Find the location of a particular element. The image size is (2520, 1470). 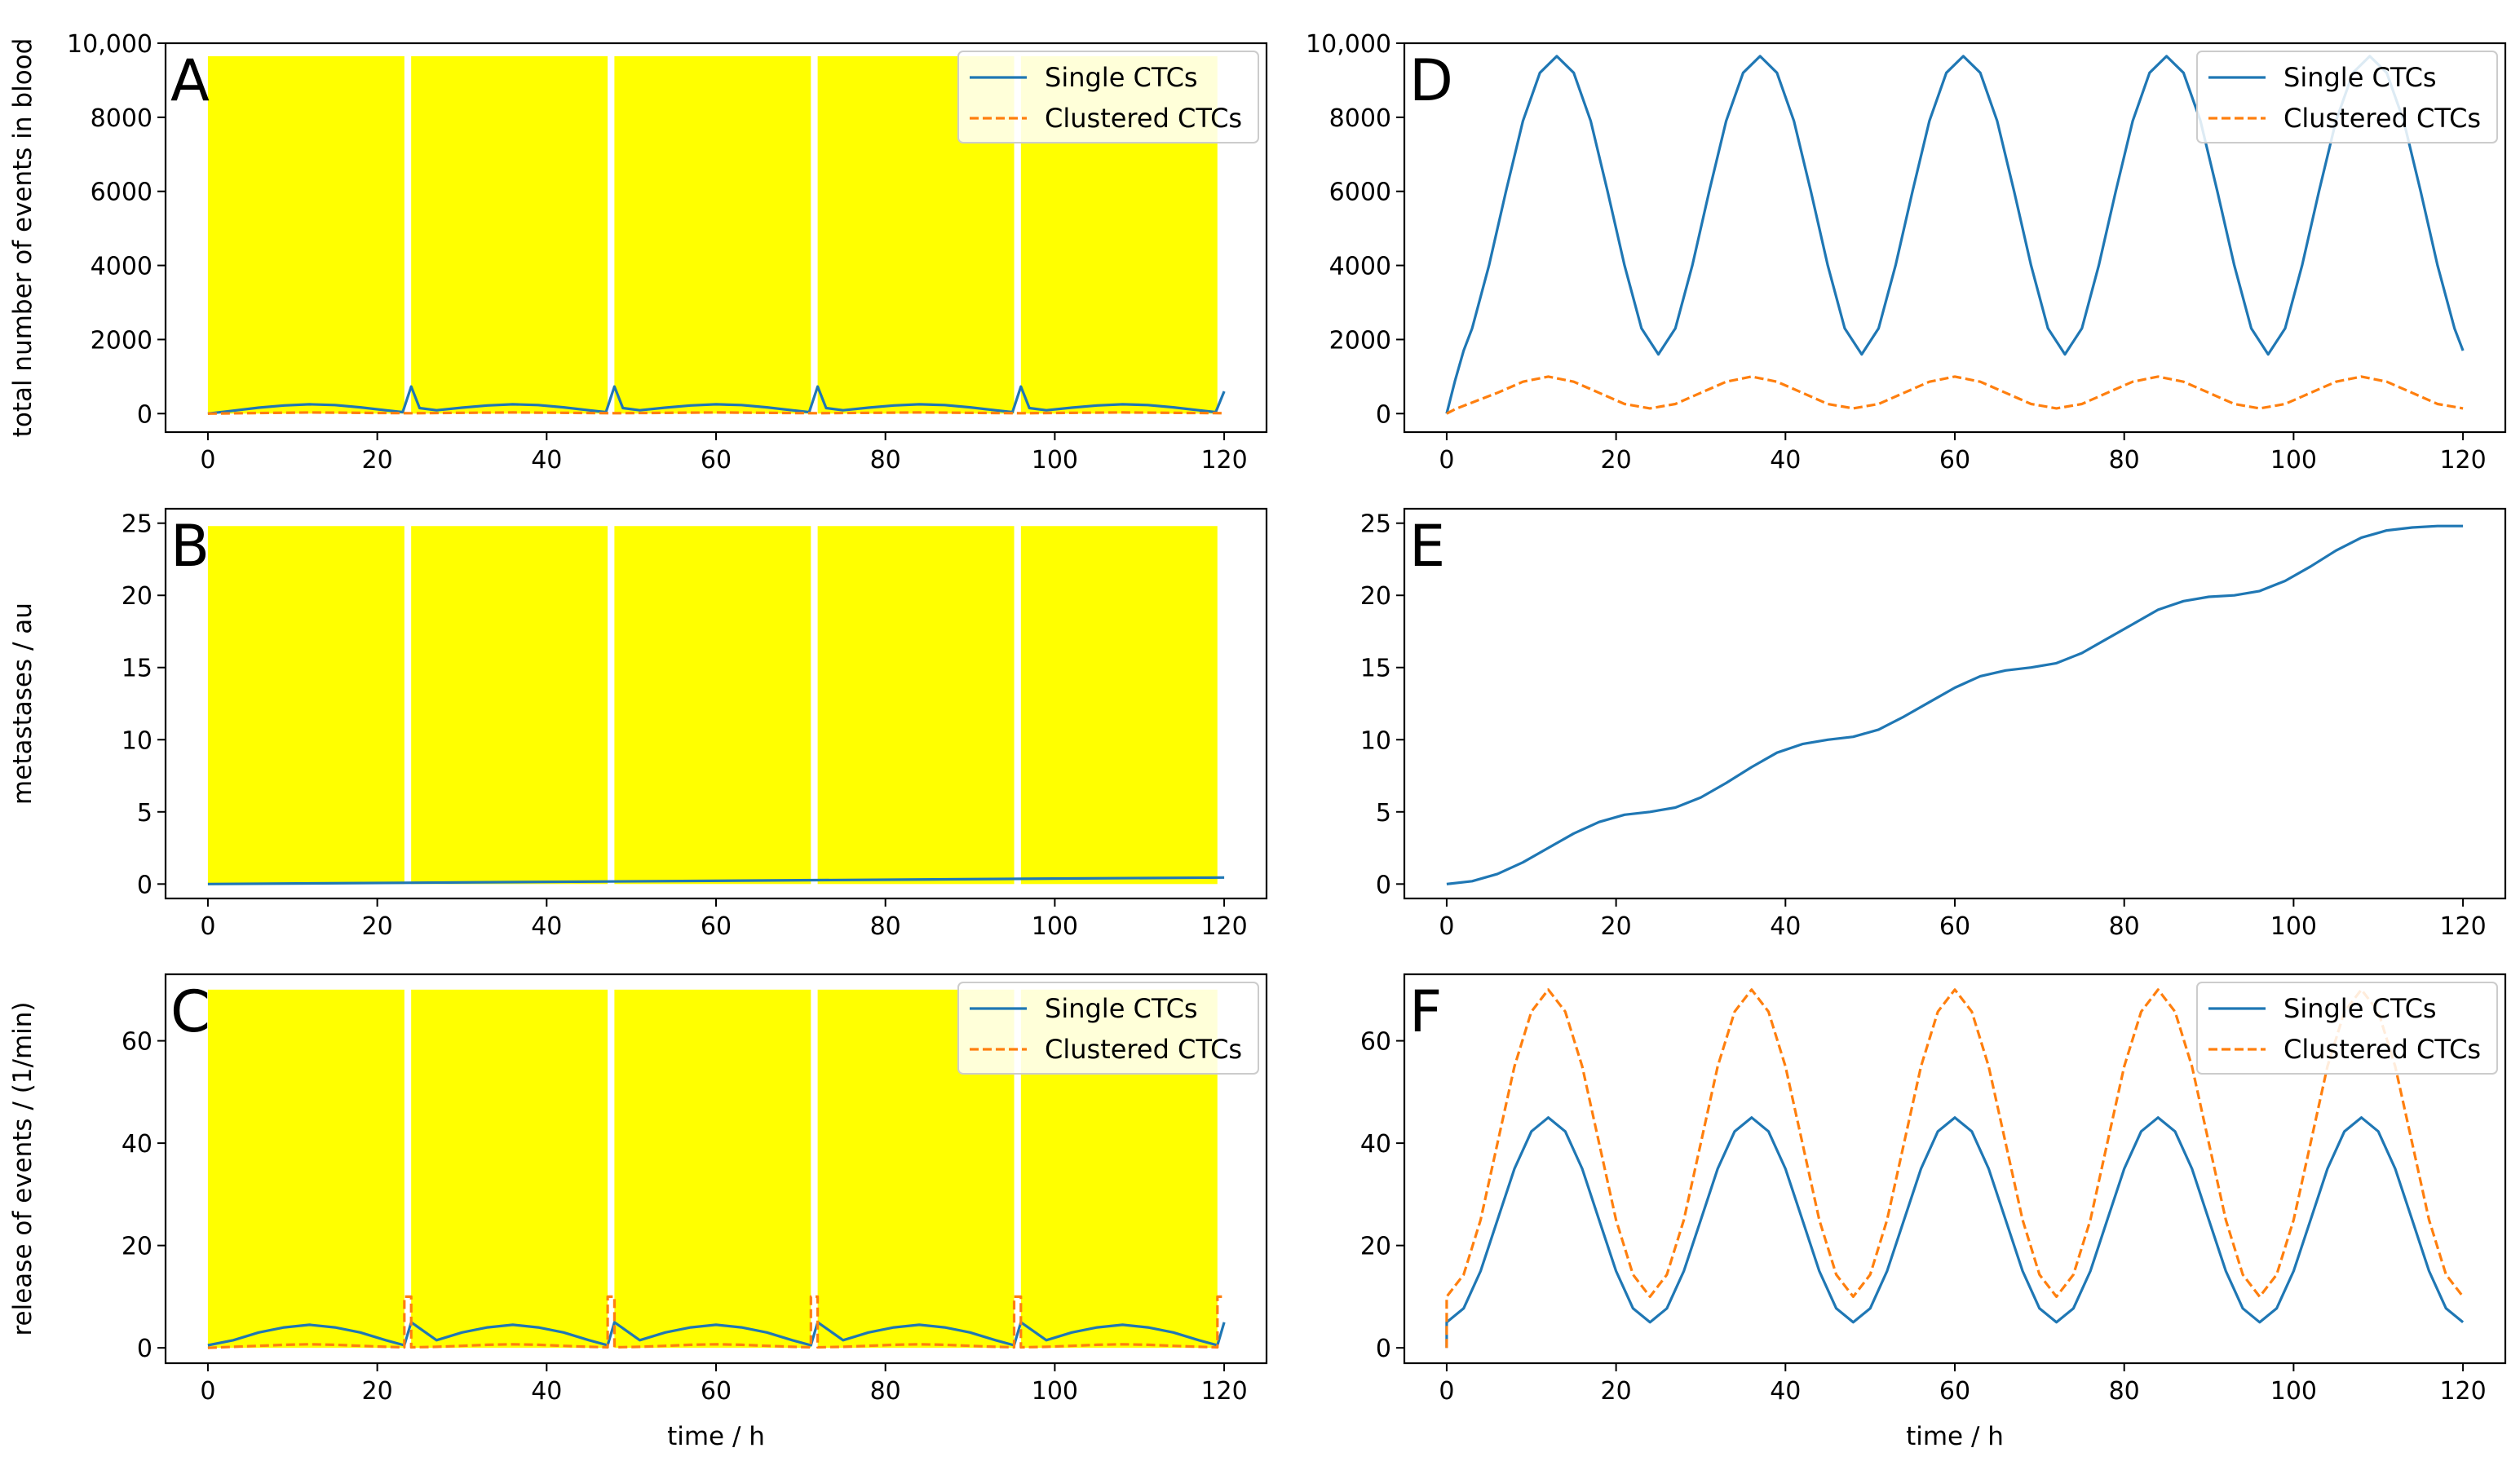

y-tick-label: 25 is located at coordinates (137, 524).